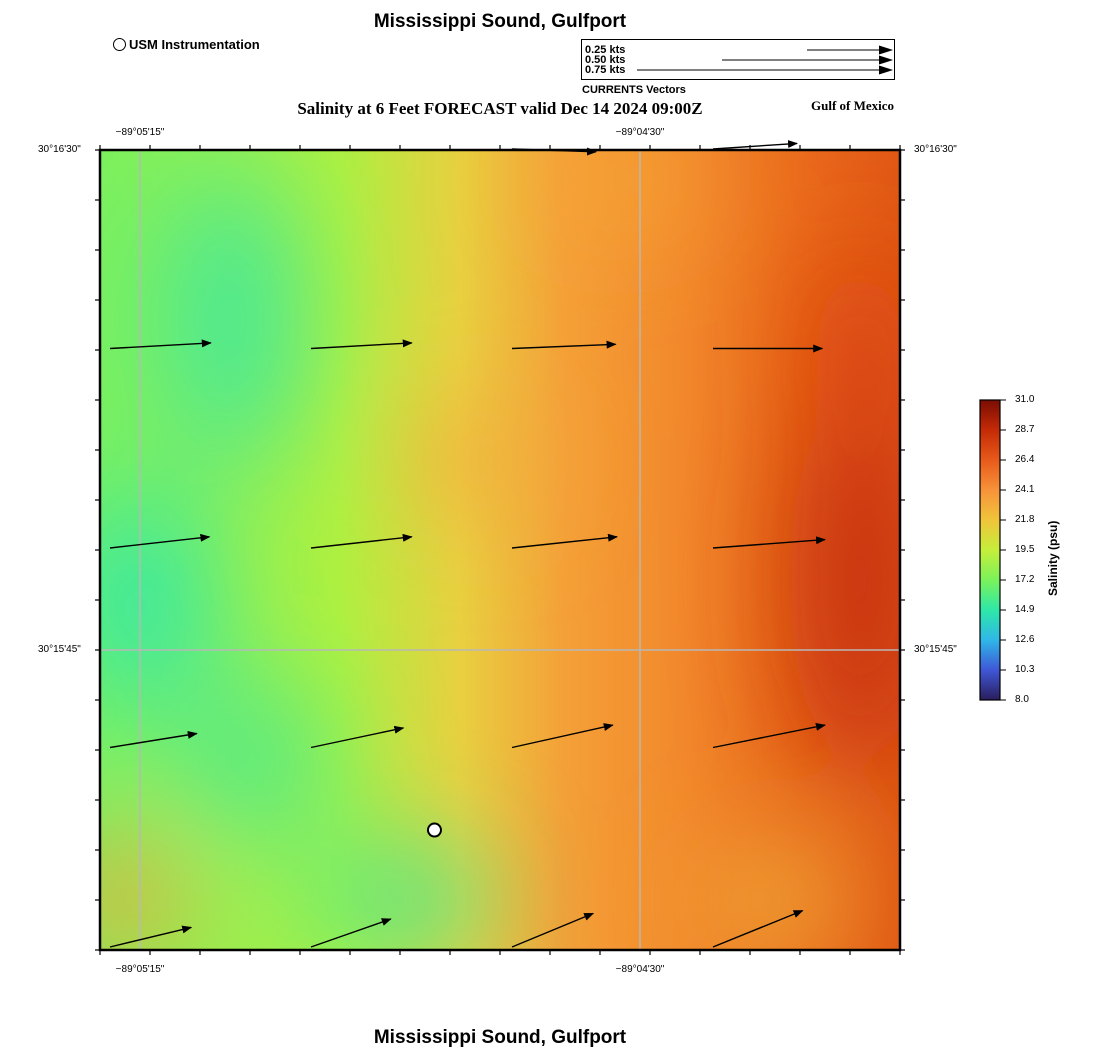 Image resolution: width=1100 pixels, height=1050 pixels. Describe the element at coordinates (605, 50) in the screenshot. I see `vector-legend-label-025: 0.25 kts` at that location.